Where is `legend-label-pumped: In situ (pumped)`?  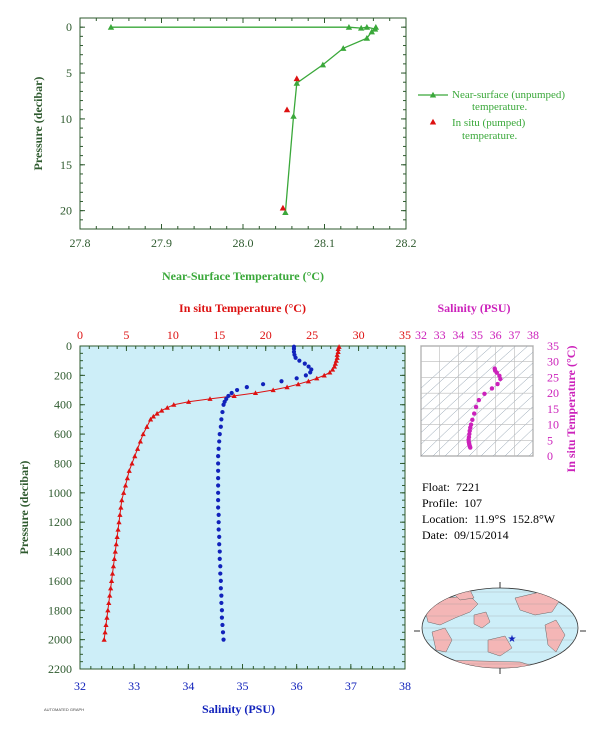
legend-label-pumped: In situ (pumped) is located at coordinates (489, 123).